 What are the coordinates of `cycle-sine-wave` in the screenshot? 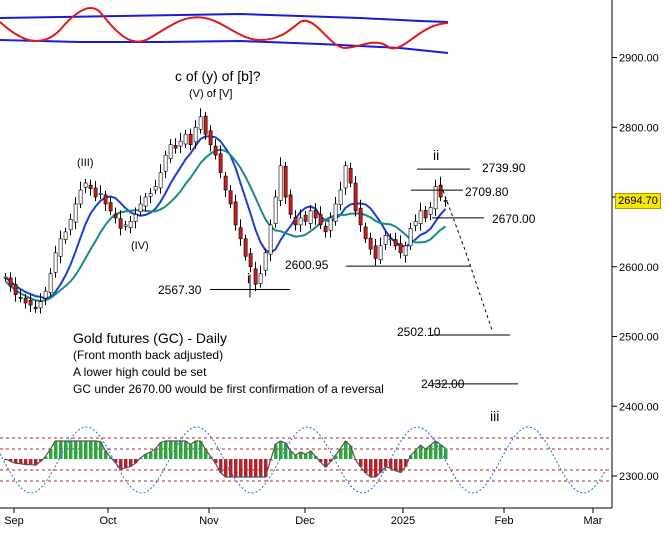 It's located at (303, 460).